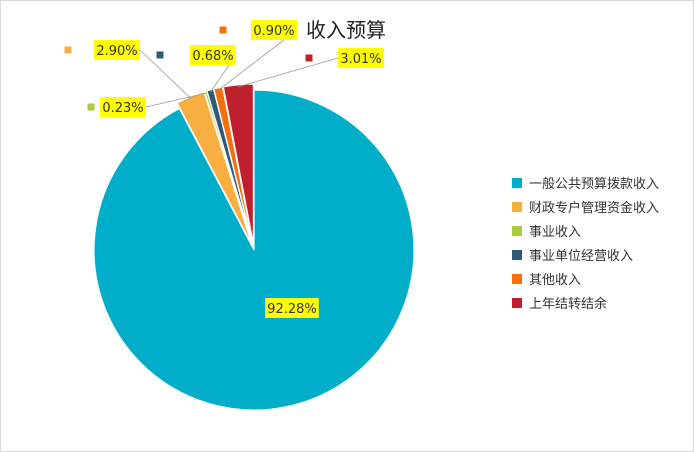  I want to click on legend-entry: 一般公共预算拨款收入, so click(594, 184).